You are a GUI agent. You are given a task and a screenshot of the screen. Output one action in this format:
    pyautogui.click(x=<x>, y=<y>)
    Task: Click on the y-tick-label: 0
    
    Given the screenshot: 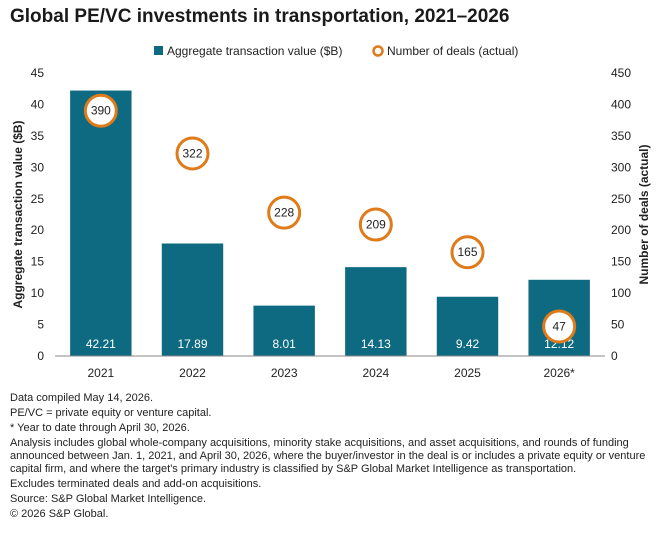 What is the action you would take?
    pyautogui.click(x=40, y=356)
    